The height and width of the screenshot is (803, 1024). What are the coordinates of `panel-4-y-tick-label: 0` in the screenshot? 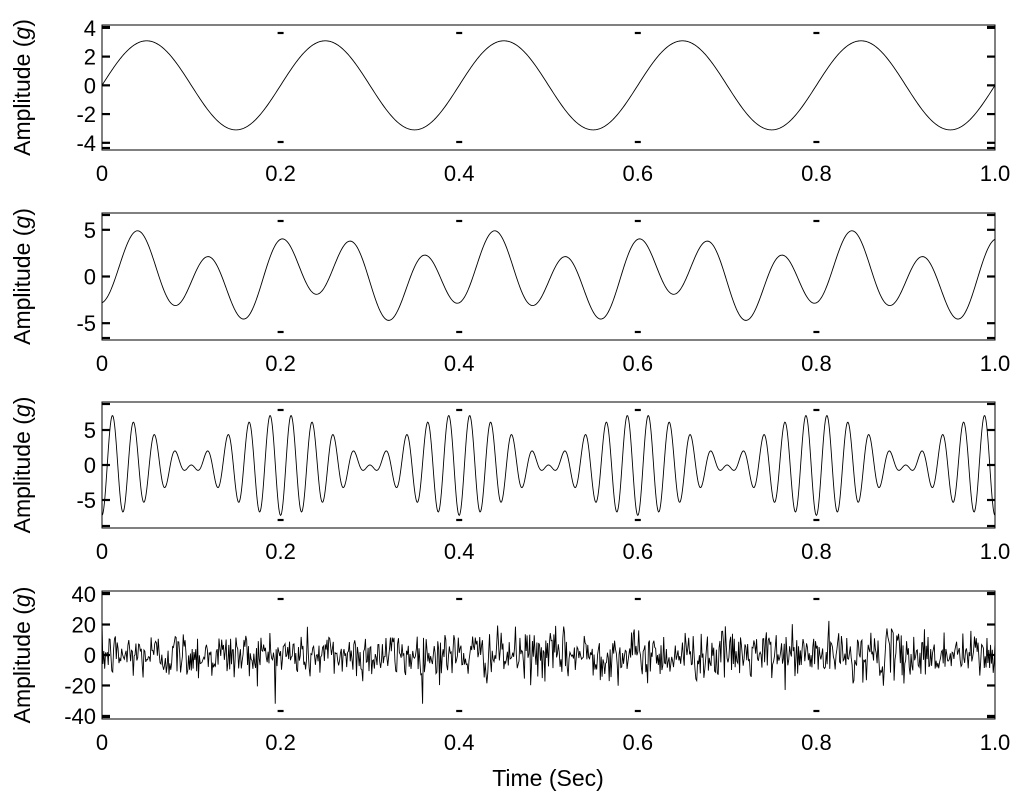 It's located at (90, 655).